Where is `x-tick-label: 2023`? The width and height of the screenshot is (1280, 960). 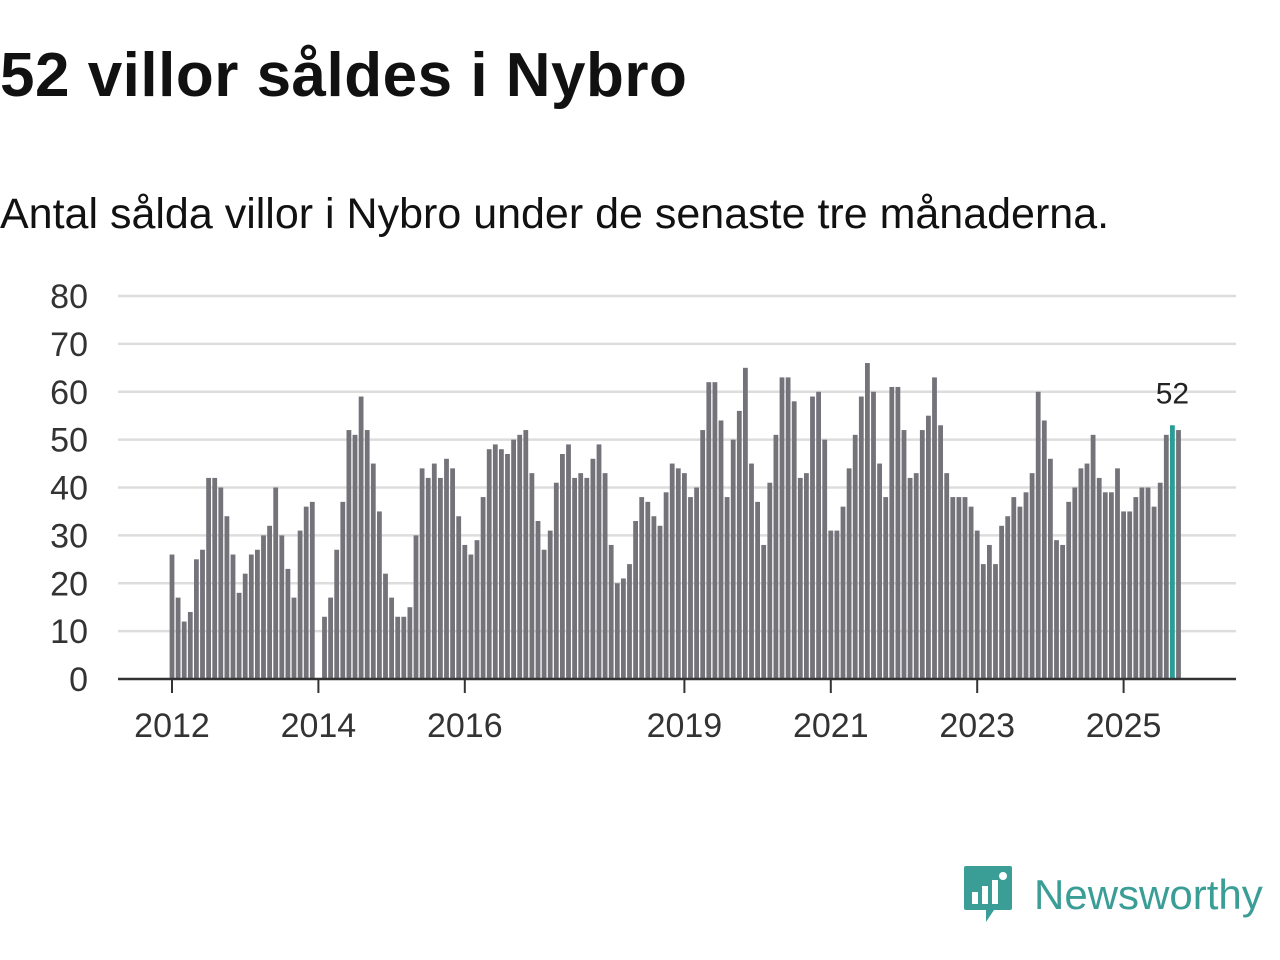
x-tick-label: 2023 is located at coordinates (977, 726).